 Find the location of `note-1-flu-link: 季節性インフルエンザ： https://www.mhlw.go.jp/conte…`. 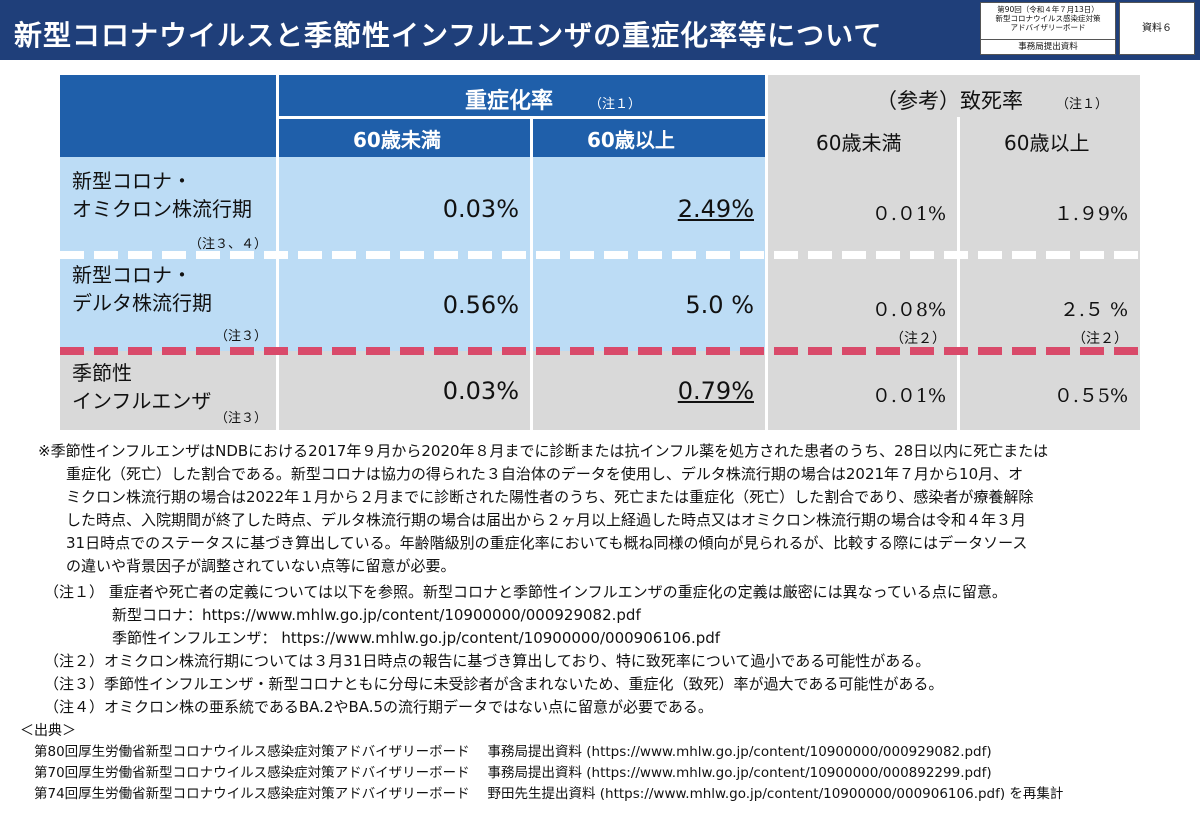

note-1-flu-link: 季節性インフルエンザ： https://www.mhlw.go.jp/conte… is located at coordinates (416, 638).